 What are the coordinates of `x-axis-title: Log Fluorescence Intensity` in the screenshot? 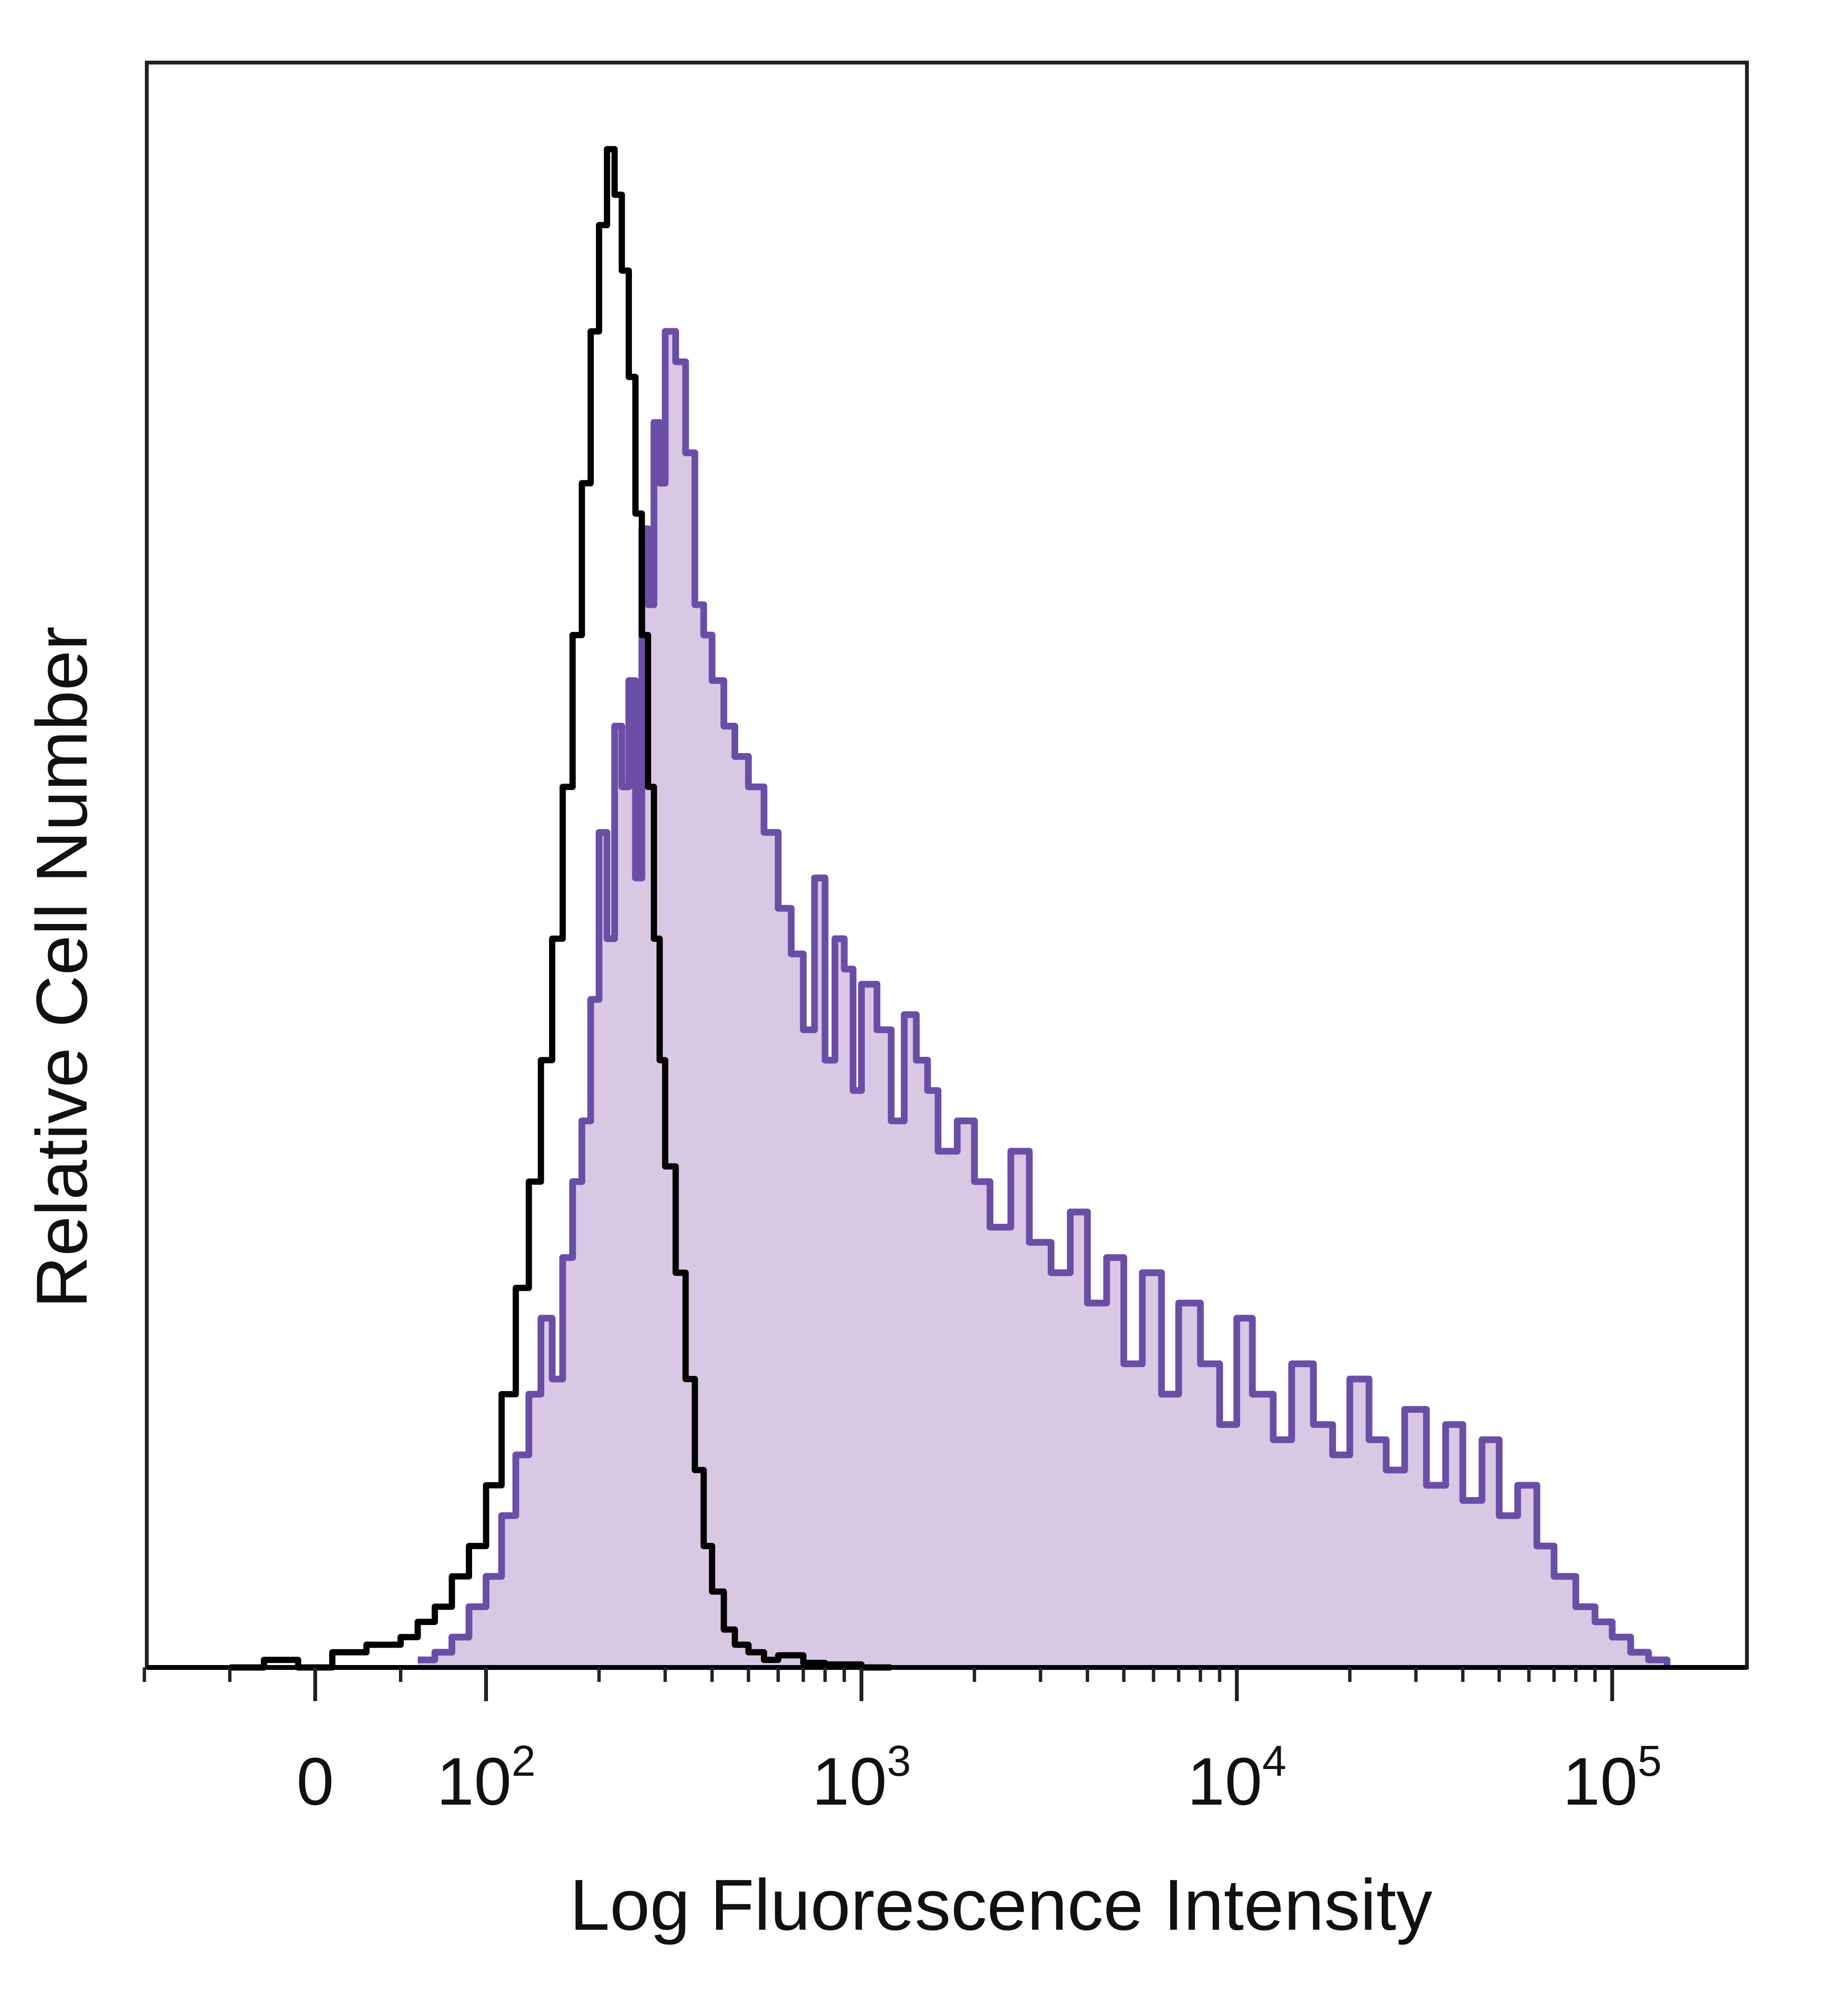 It's located at (1001, 1904).